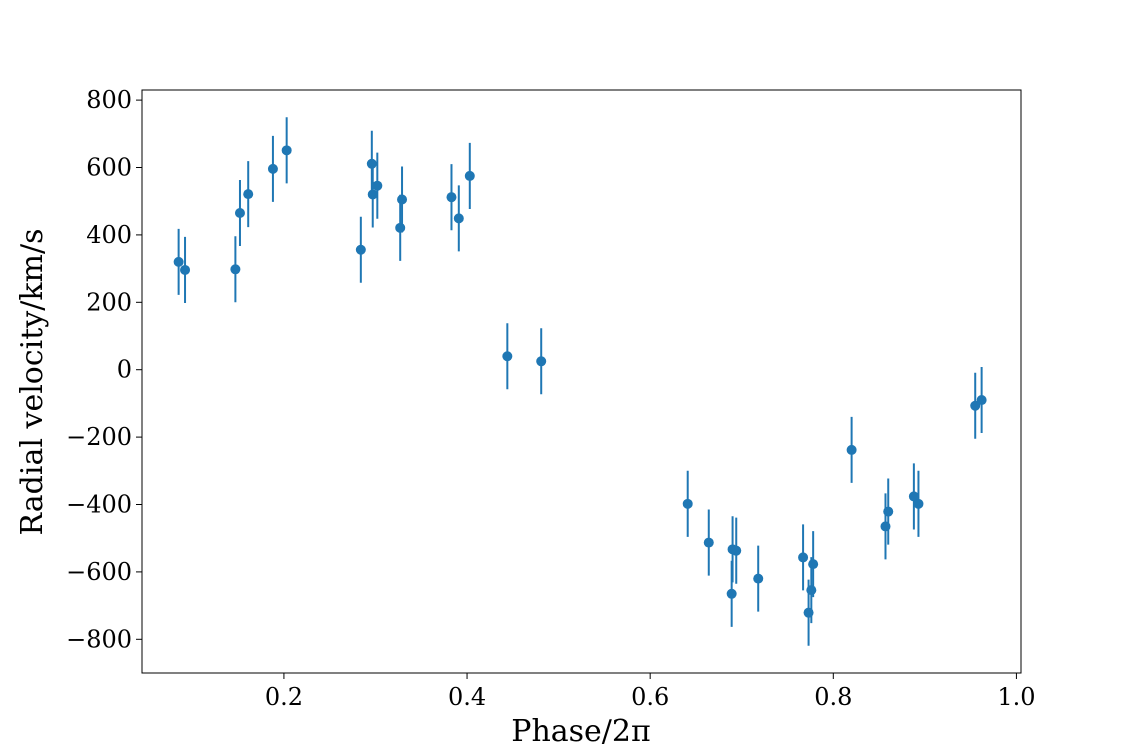 The height and width of the screenshot is (756, 1134). Describe the element at coordinates (109, 302) in the screenshot. I see `y-tick-label: 200` at that location.